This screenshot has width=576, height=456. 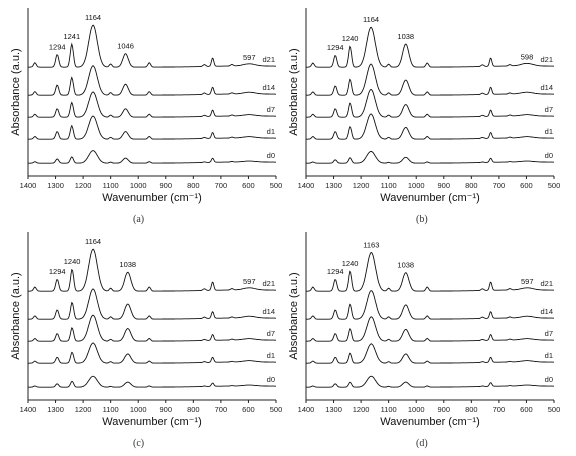 I want to click on peak-annotation: 598, so click(x=527, y=56).